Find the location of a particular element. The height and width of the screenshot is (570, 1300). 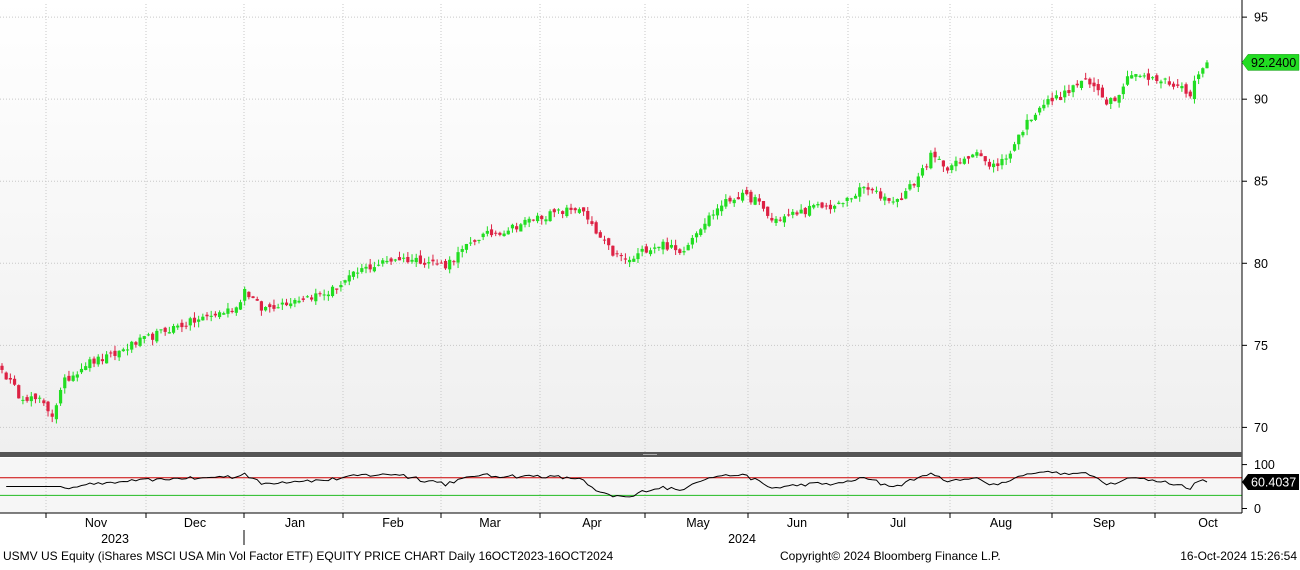

panel-divider is located at coordinates (621, 454).